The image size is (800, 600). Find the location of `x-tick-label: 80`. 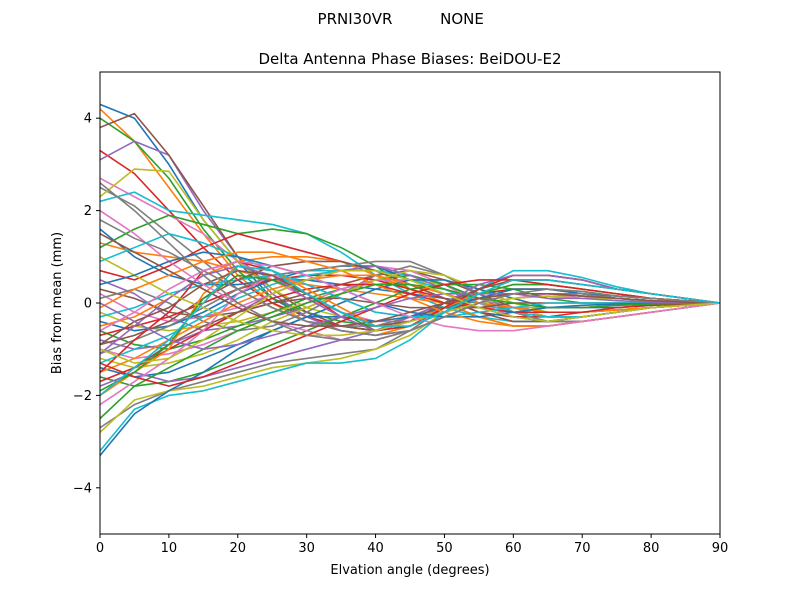

x-tick-label: 80 is located at coordinates (651, 548).